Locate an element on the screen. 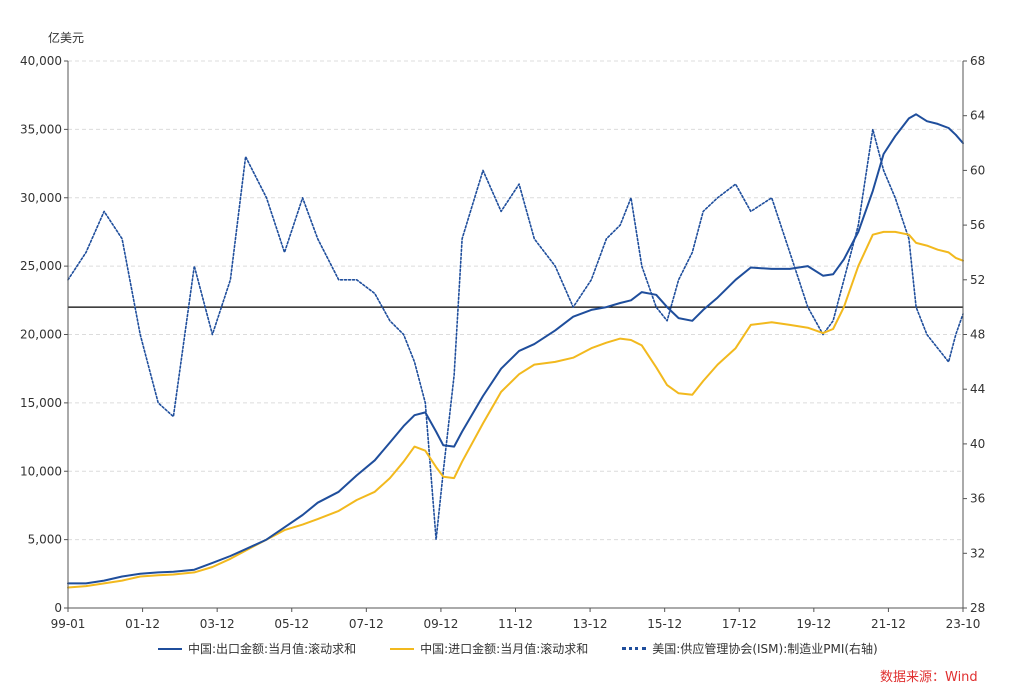 The image size is (1011, 697). legend-swatch-import is located at coordinates (402, 648).